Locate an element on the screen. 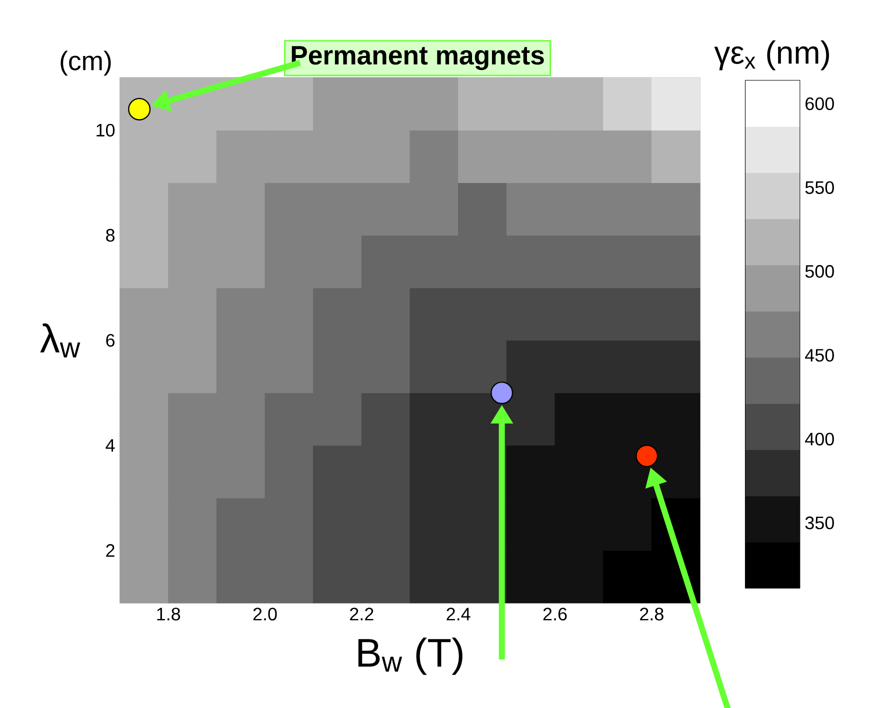 The width and height of the screenshot is (878, 708). x-tick-label: 2.8 is located at coordinates (652, 614).